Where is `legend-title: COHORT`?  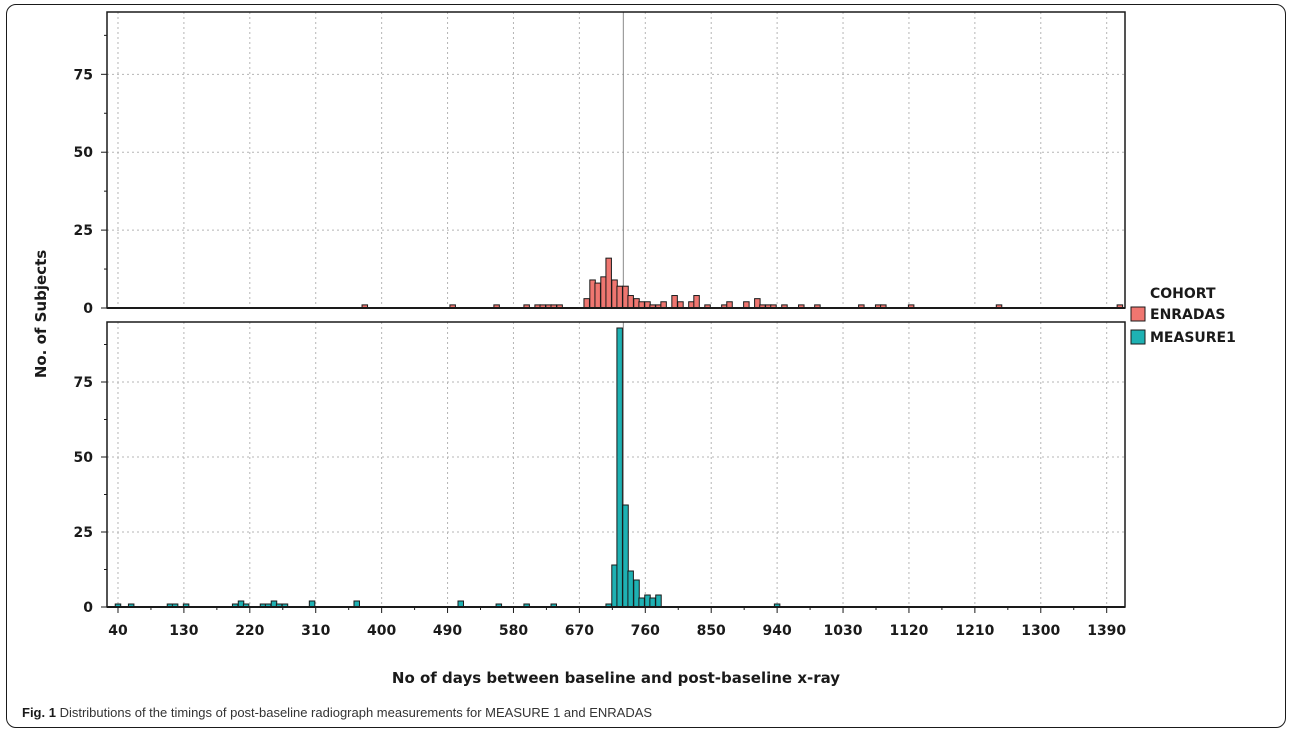 legend-title: COHORT is located at coordinates (1183, 294).